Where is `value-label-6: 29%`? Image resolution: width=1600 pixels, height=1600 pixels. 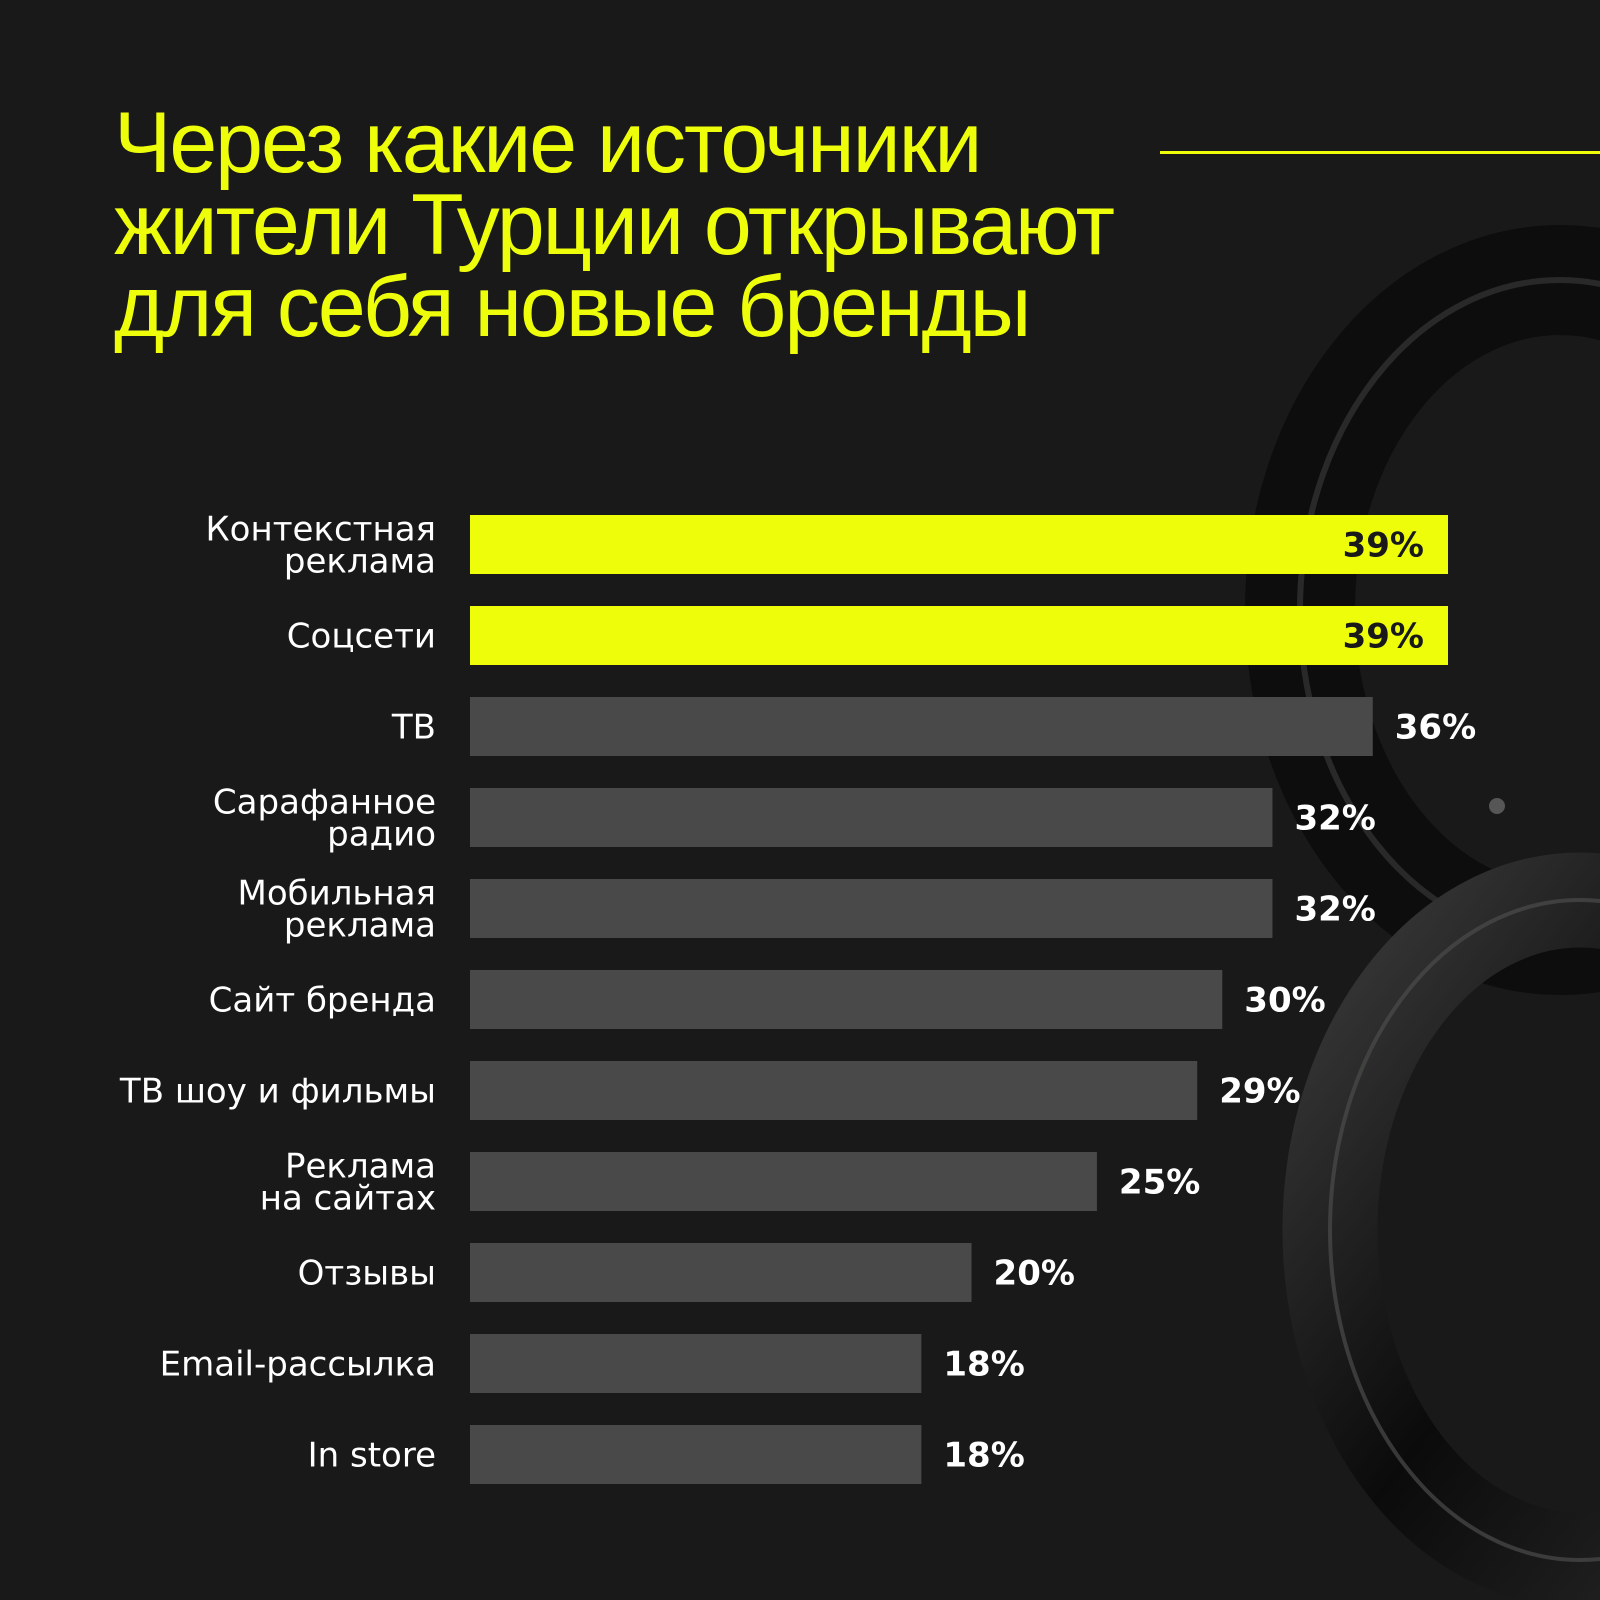 value-label-6: 29% is located at coordinates (1259, 1092).